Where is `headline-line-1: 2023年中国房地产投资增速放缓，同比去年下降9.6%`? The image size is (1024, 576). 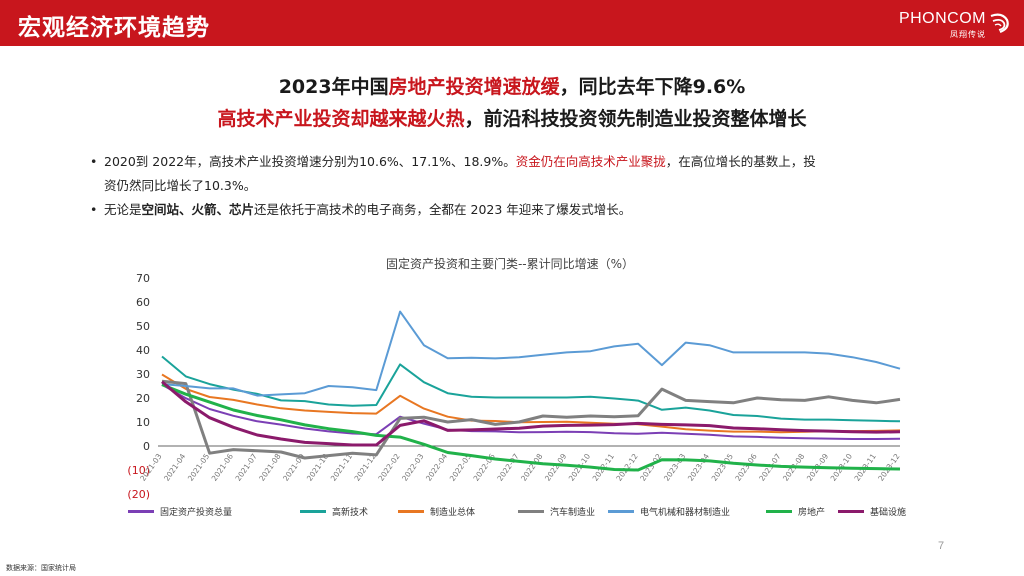 headline-line-1: 2023年中国房地产投资增速放缓，同比去年下降9.6% is located at coordinates (512, 85).